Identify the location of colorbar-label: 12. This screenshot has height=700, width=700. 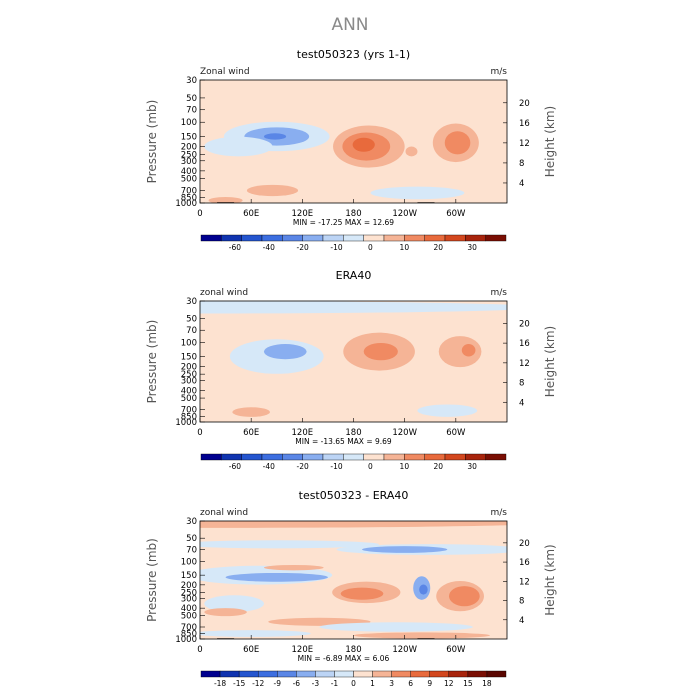
(449, 683).